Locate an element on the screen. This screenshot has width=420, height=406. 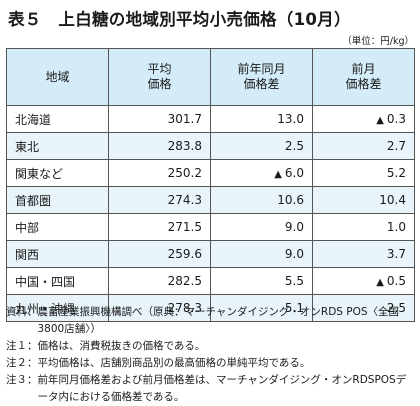
table-row: 九州・沖縄 278.3 5.1 2.5 is located at coordinates (210, 308).